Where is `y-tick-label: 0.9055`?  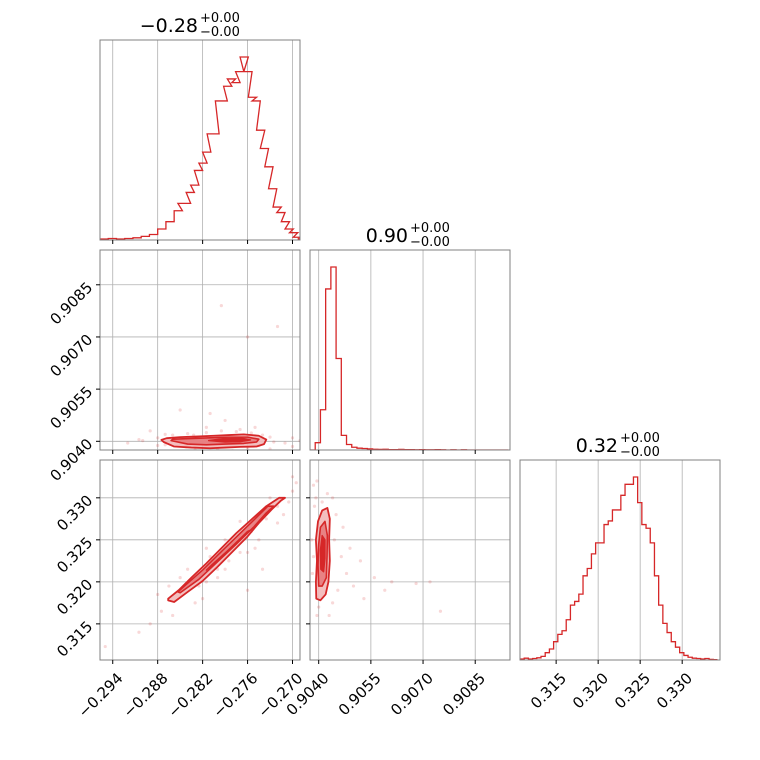 y-tick-label: 0.9055 is located at coordinates (72, 408).